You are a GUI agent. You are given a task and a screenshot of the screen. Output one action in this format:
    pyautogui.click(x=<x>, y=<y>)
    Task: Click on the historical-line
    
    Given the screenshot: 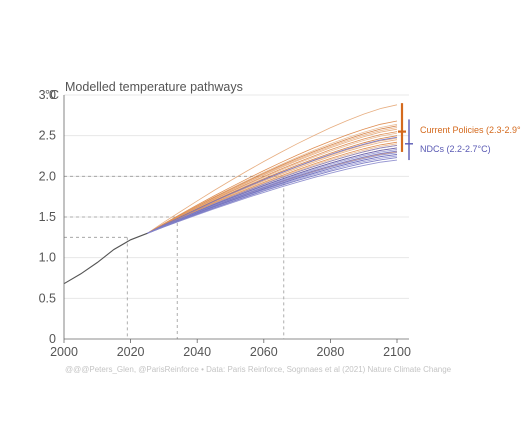 What is the action you would take?
    pyautogui.click(x=105, y=258)
    